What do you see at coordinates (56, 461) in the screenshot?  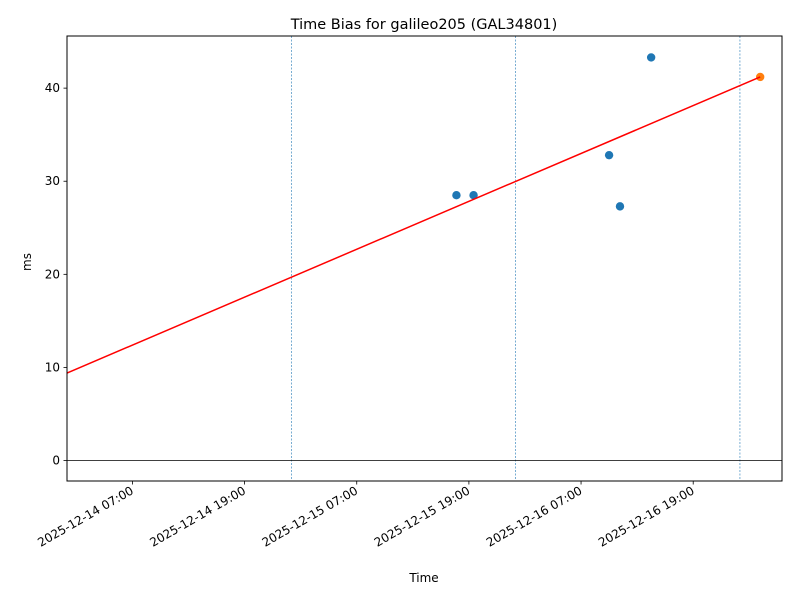 I see `y-tick-label: 0` at bounding box center [56, 461].